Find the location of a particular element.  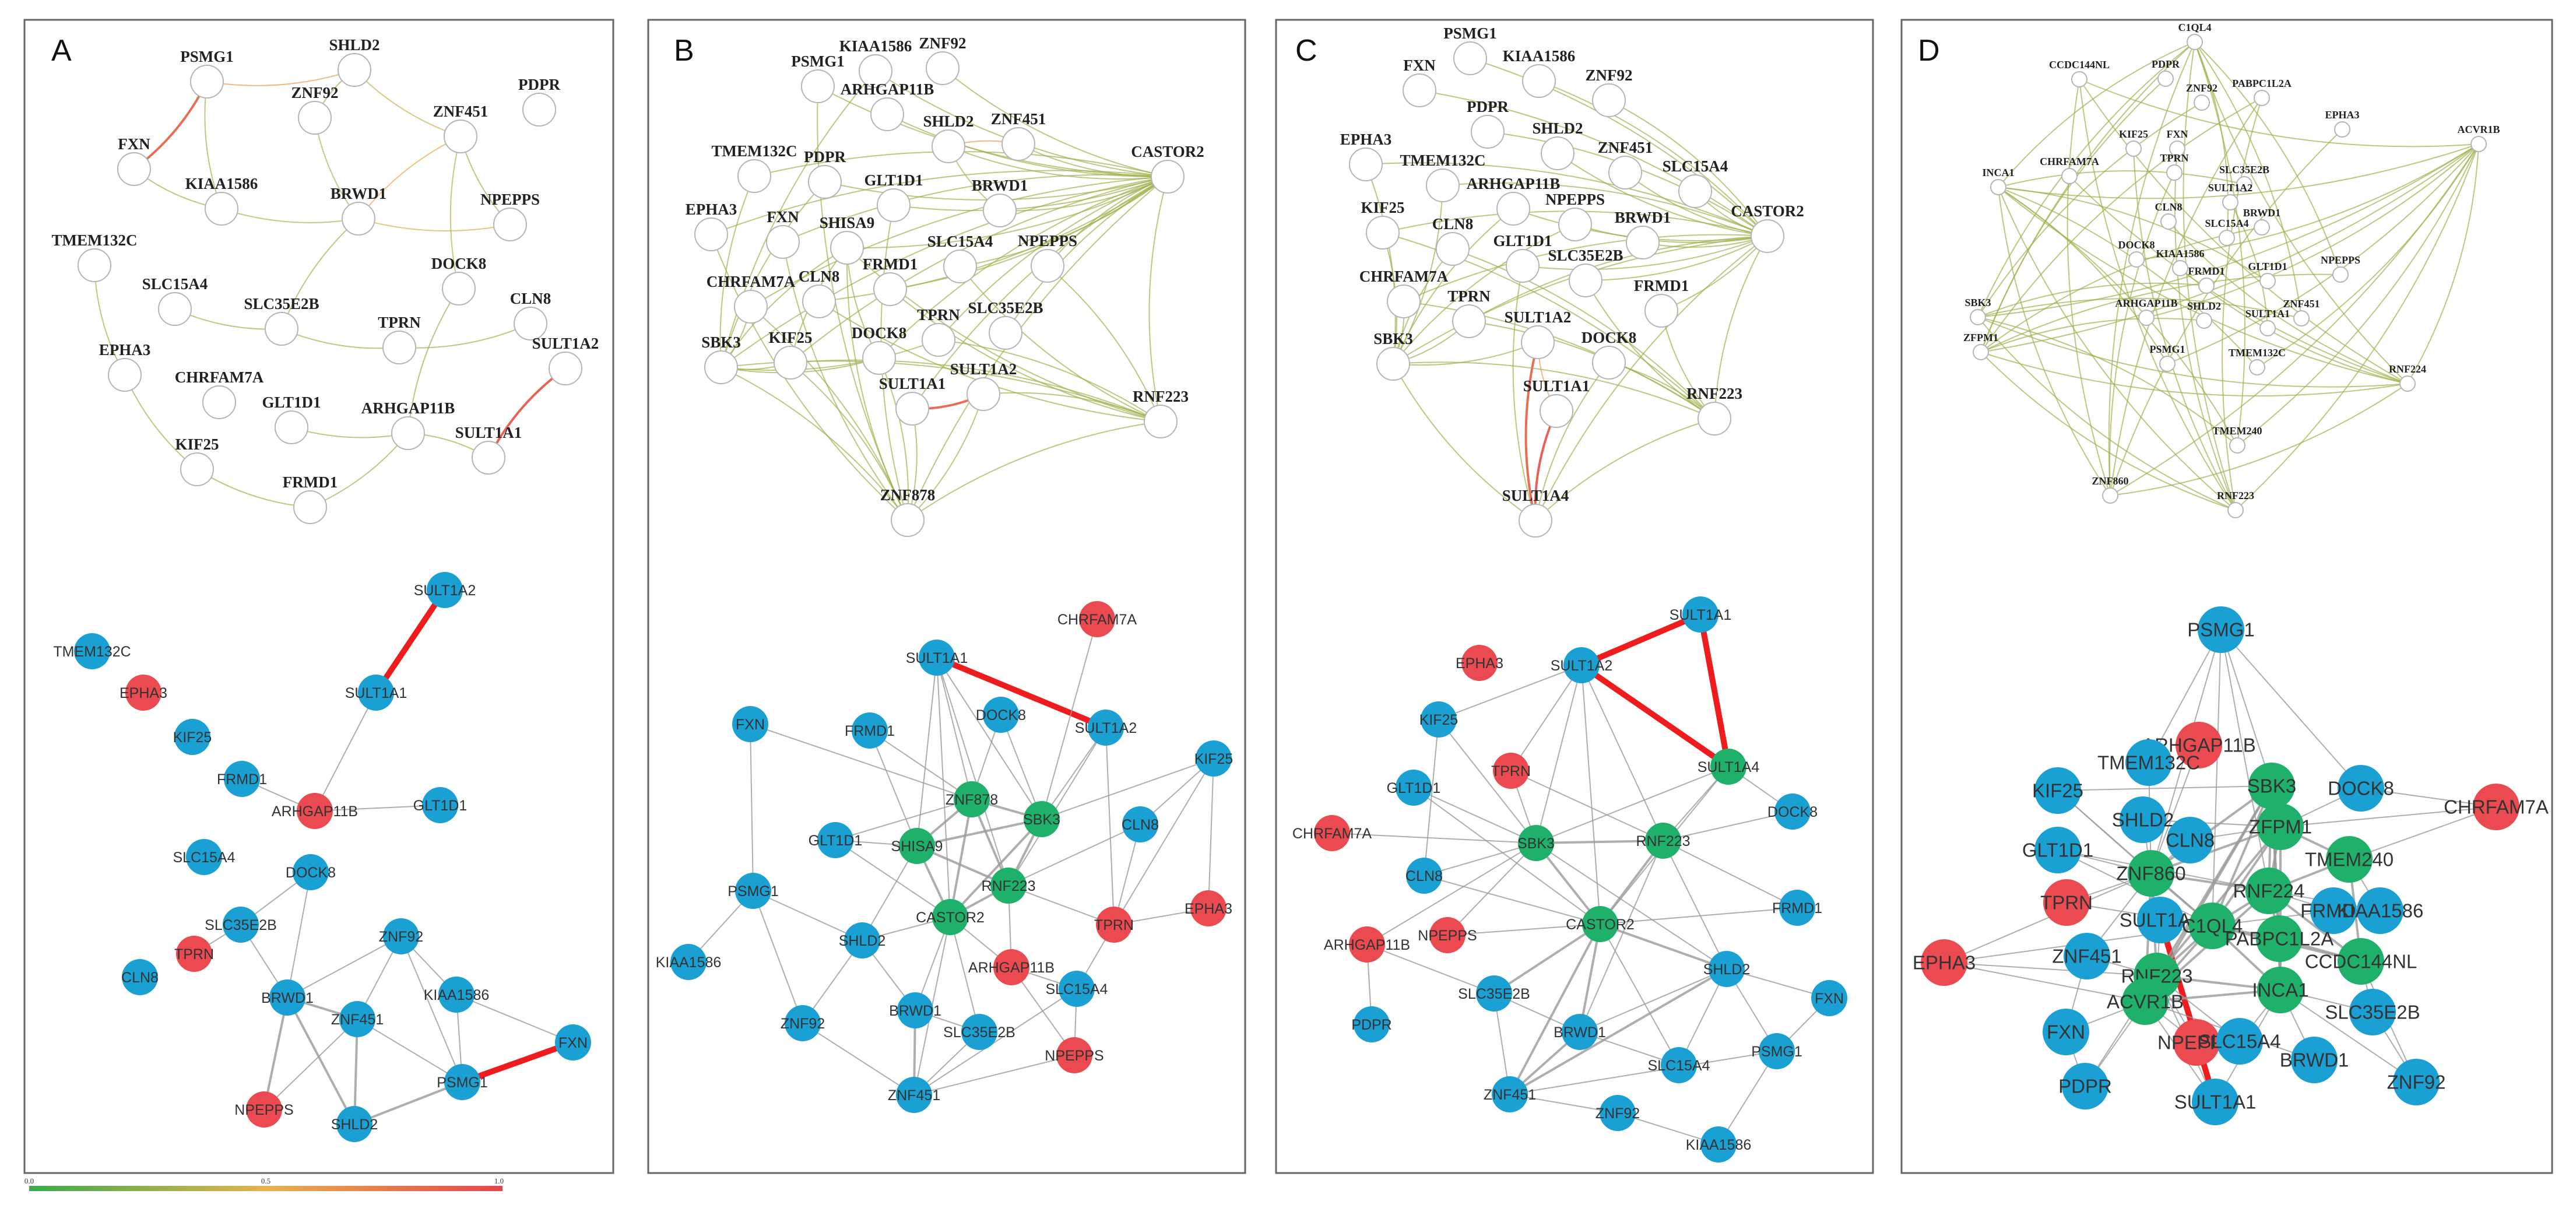

coexpression-node-kiaa1586: KIAA1586 is located at coordinates (2180, 262).